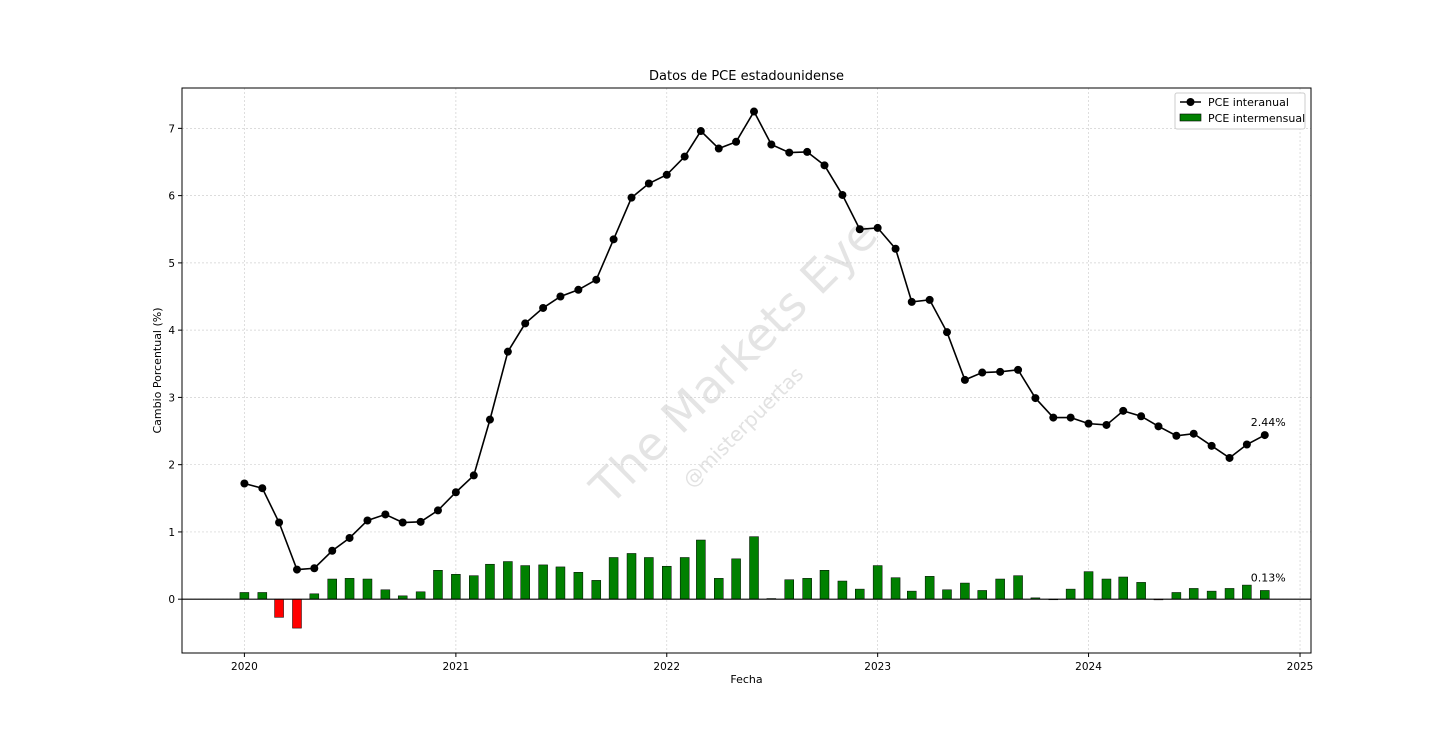 The height and width of the screenshot is (733, 1456). Describe the element at coordinates (171, 466) in the screenshot. I see `y-tick-label: 2` at that location.